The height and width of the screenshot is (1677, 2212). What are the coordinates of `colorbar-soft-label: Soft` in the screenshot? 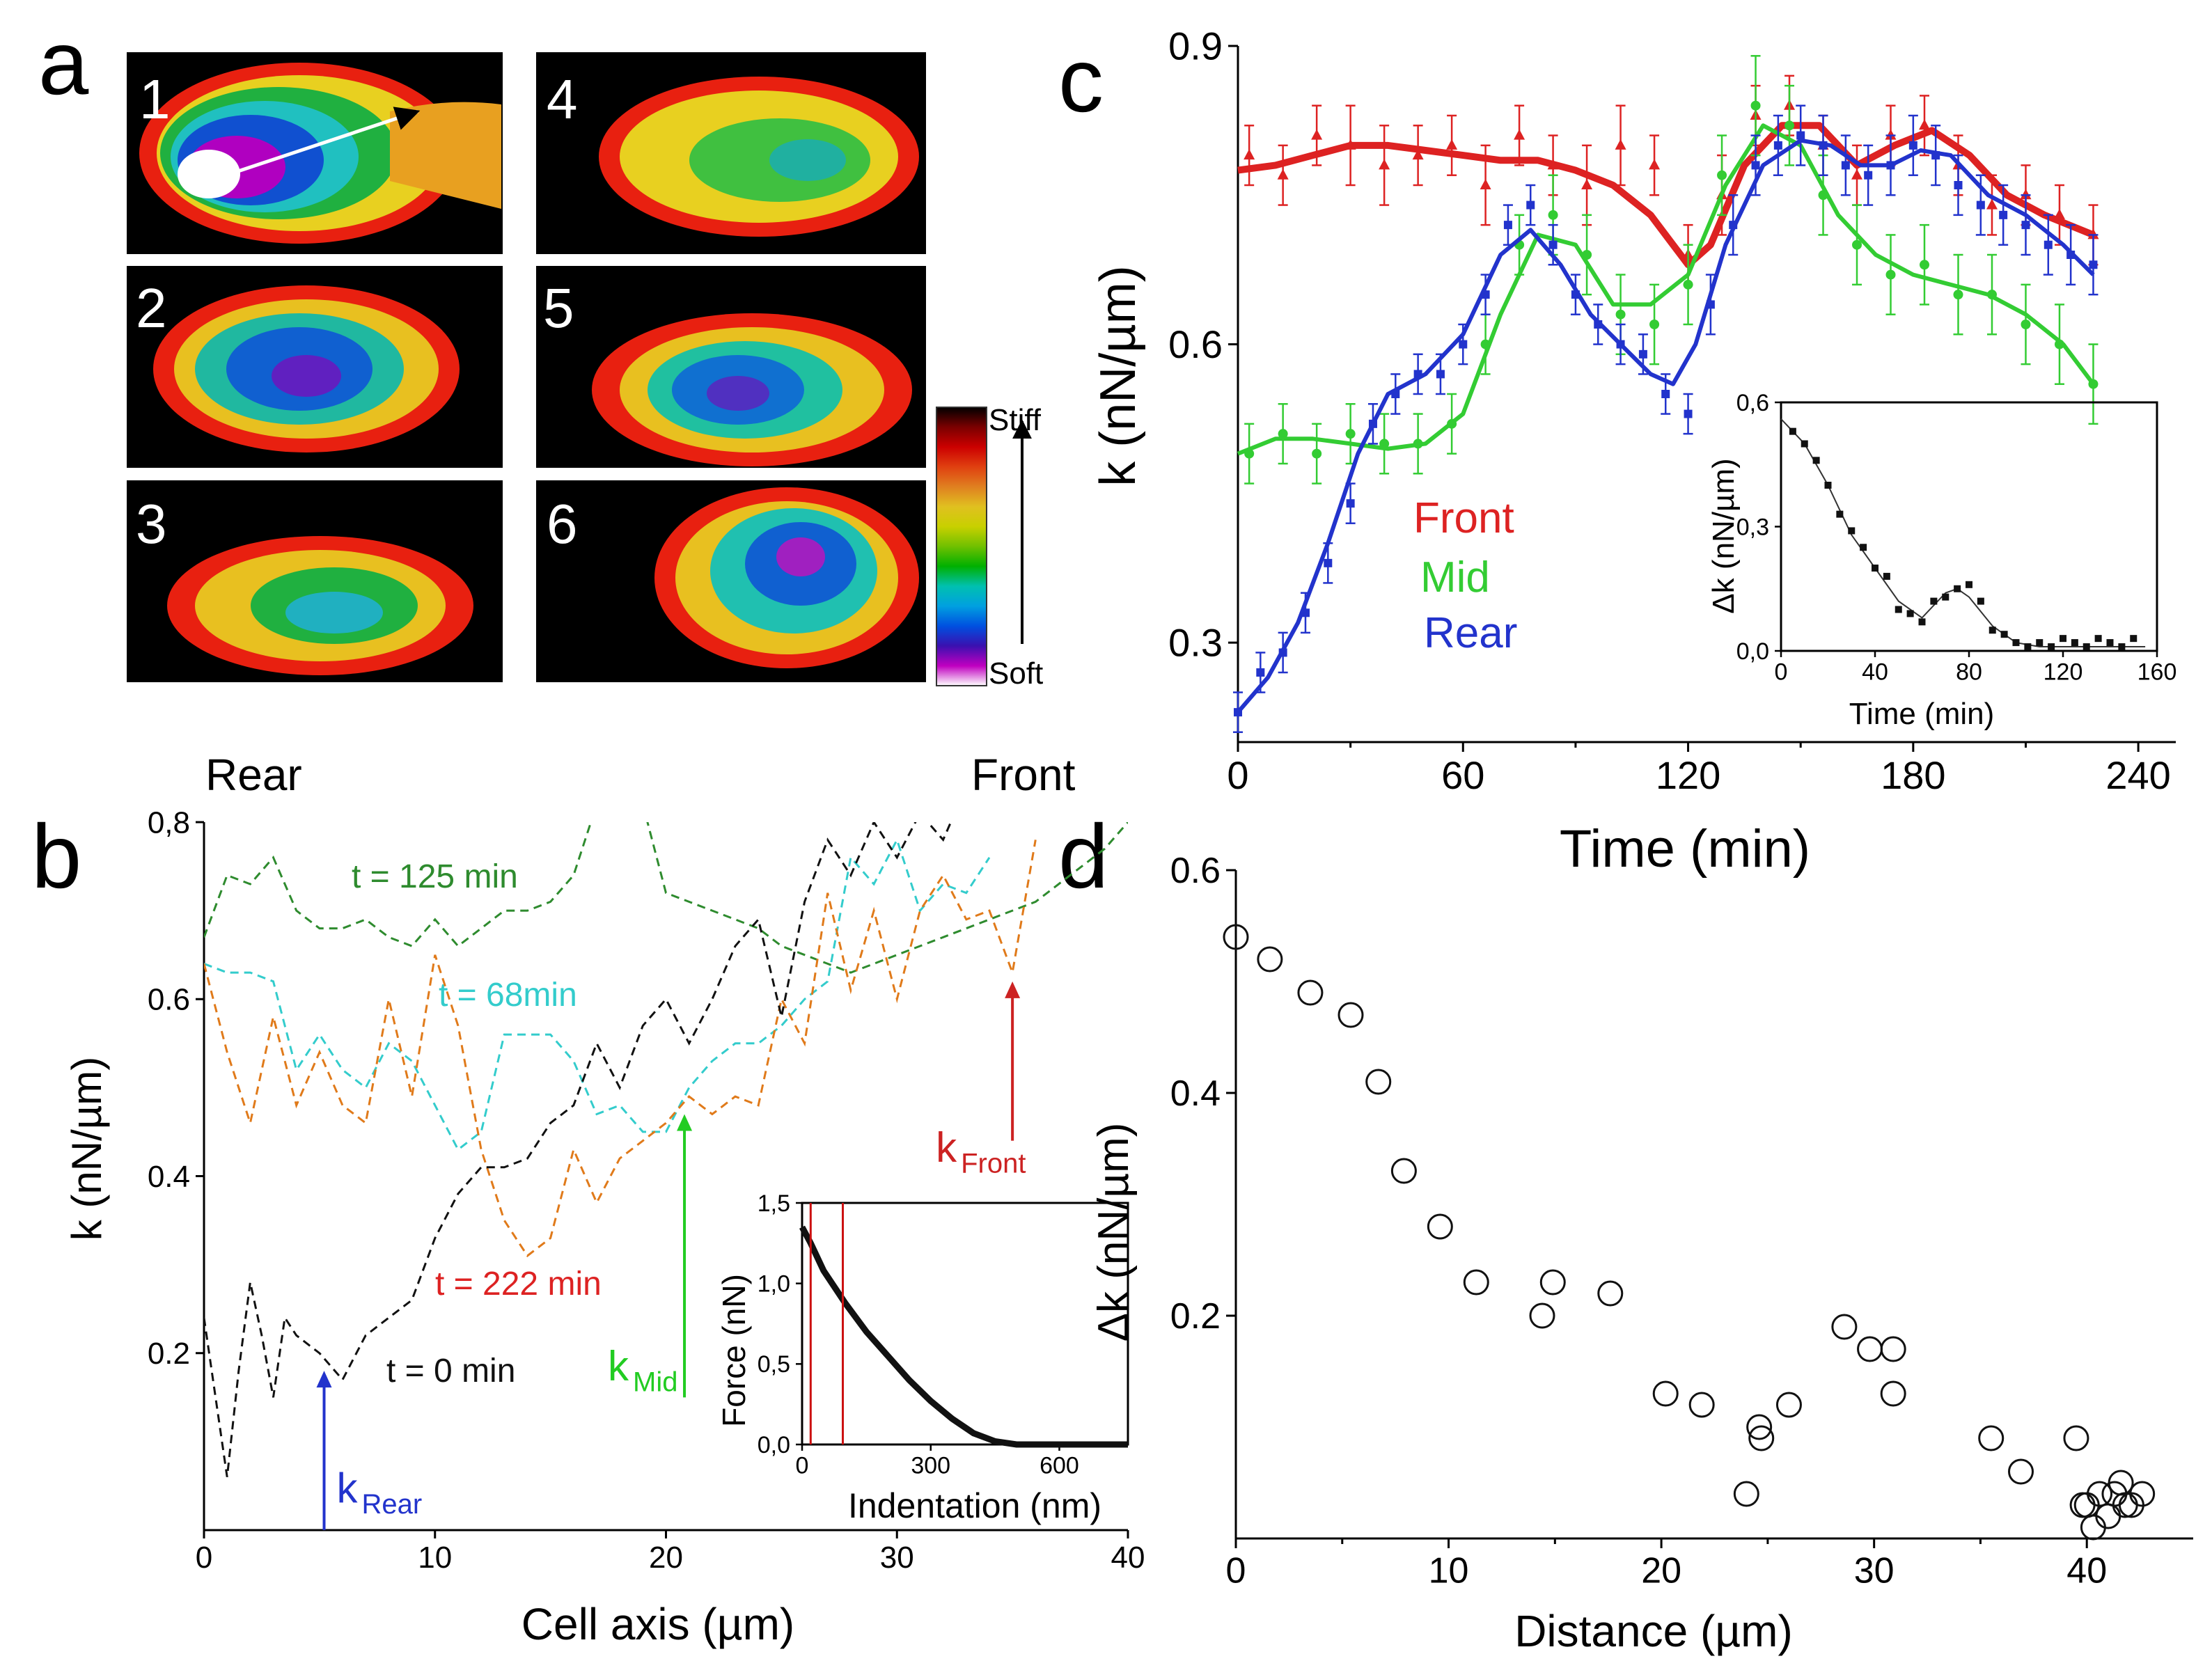 It's located at (1016, 673).